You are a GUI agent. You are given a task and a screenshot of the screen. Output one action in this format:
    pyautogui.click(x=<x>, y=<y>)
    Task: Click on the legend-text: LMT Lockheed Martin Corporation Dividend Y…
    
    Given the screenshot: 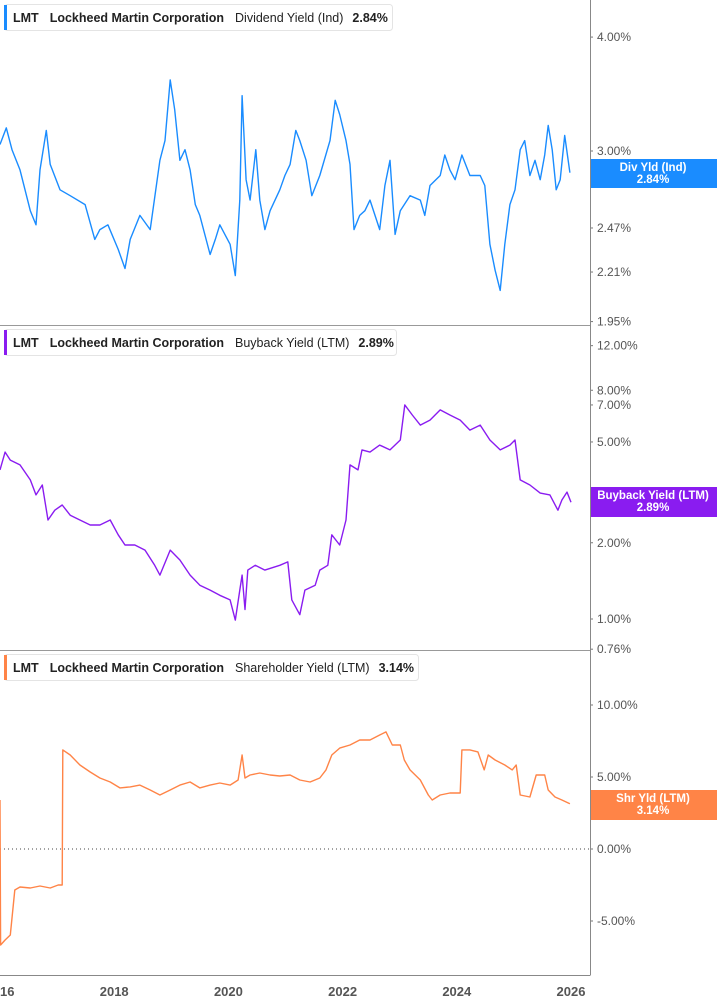 What is the action you would take?
    pyautogui.click(x=200, y=18)
    